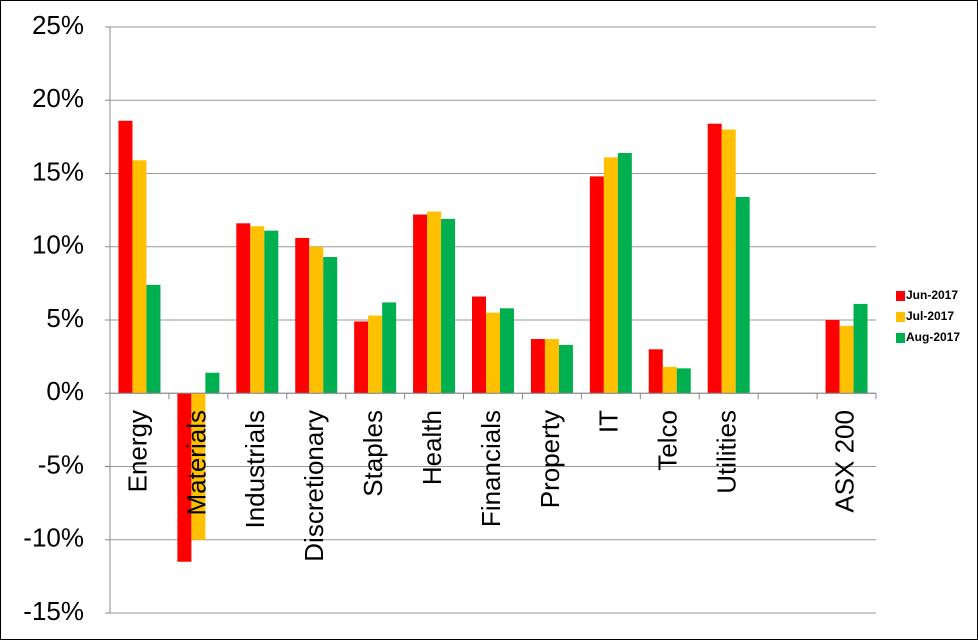  What do you see at coordinates (668, 440) in the screenshot?
I see `x-tick-label: Telco` at bounding box center [668, 440].